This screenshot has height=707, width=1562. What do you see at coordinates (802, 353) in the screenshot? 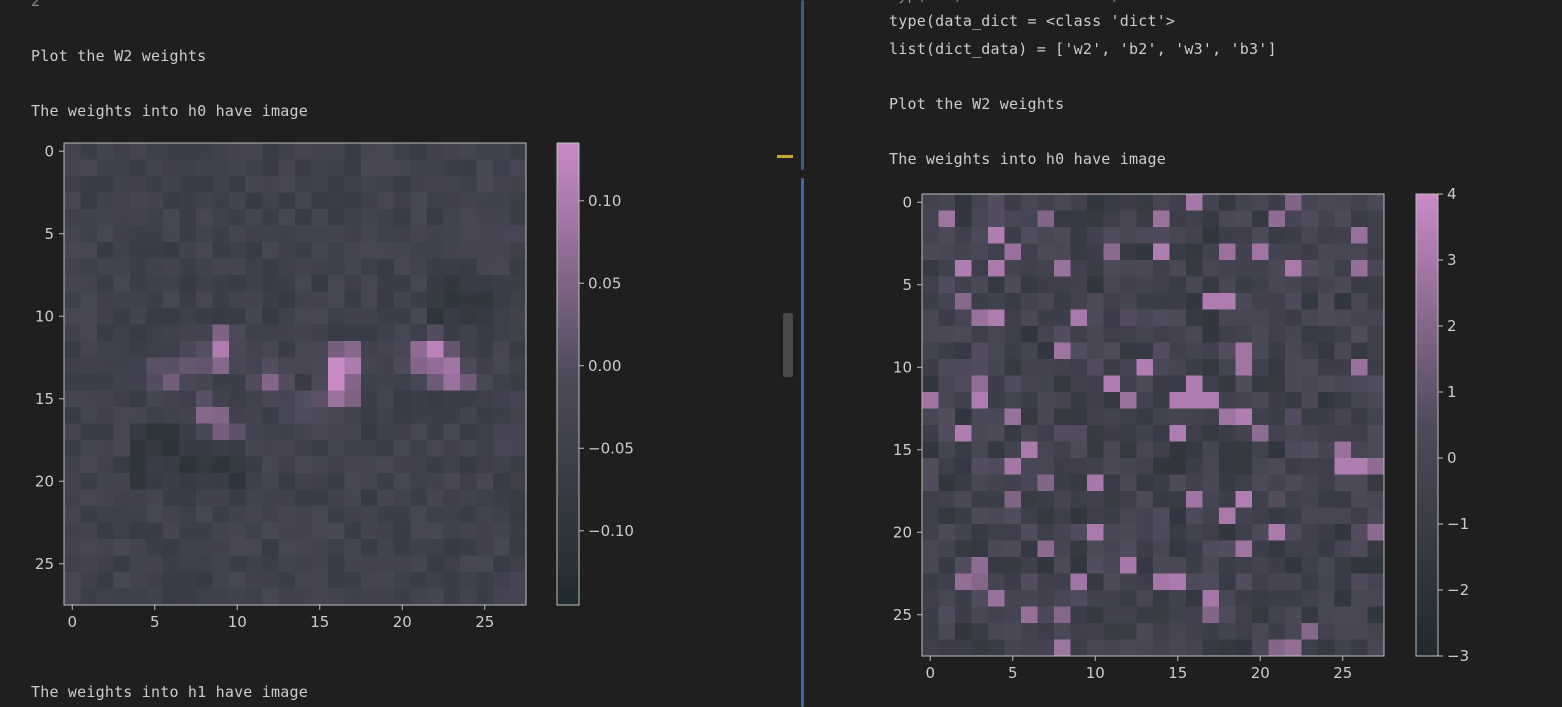
I see `pane-divider` at bounding box center [802, 353].